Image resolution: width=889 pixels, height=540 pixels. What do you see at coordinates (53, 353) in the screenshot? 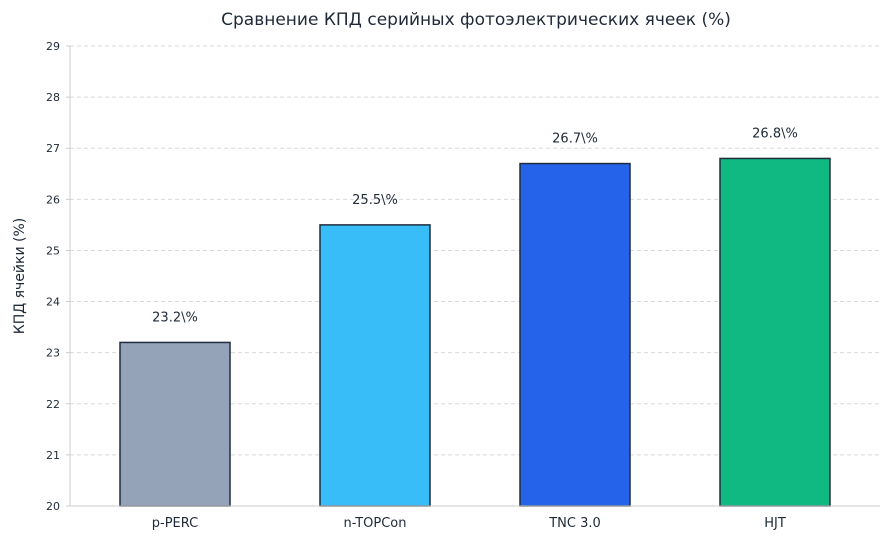
I see `y-tick-label: 23` at bounding box center [53, 353].